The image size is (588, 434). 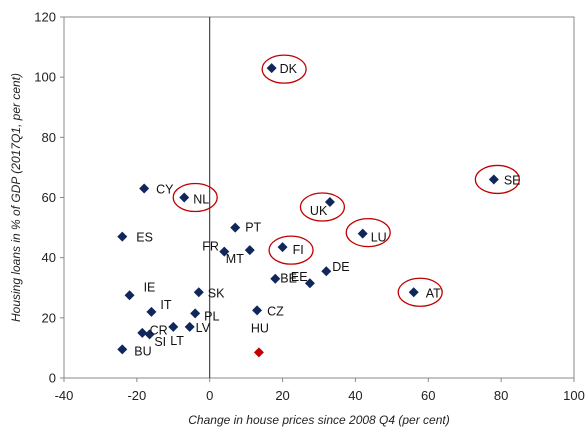 I want to click on point-sk, so click(x=198, y=292).